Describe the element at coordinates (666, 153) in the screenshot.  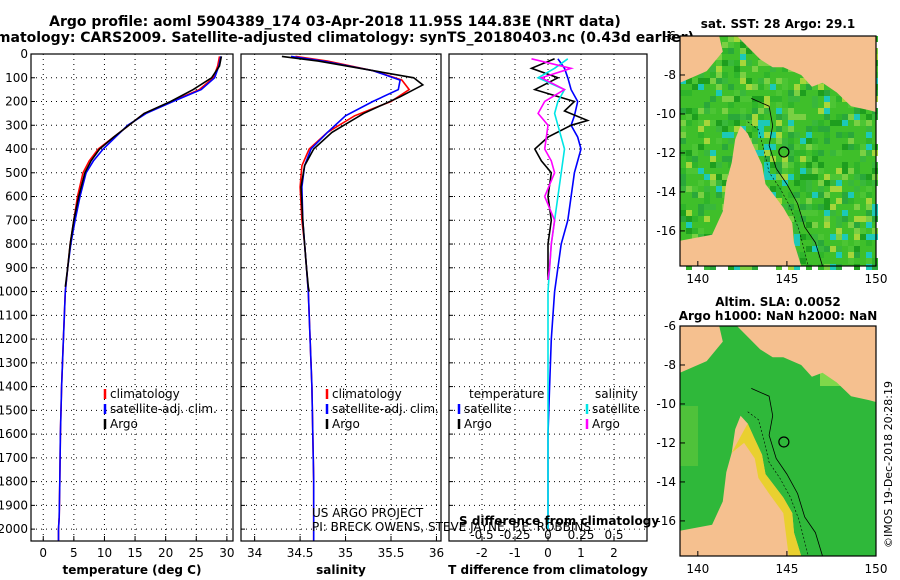
I see `map-y-tick-label: -12` at that location.